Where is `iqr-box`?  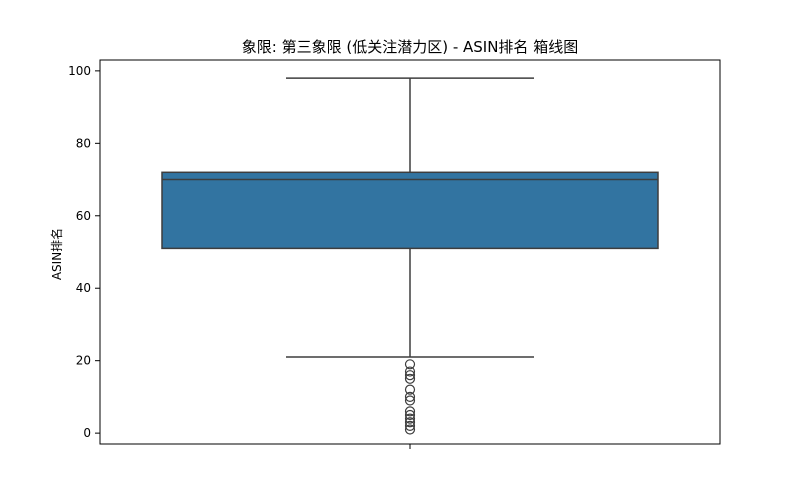 iqr-box is located at coordinates (410, 210).